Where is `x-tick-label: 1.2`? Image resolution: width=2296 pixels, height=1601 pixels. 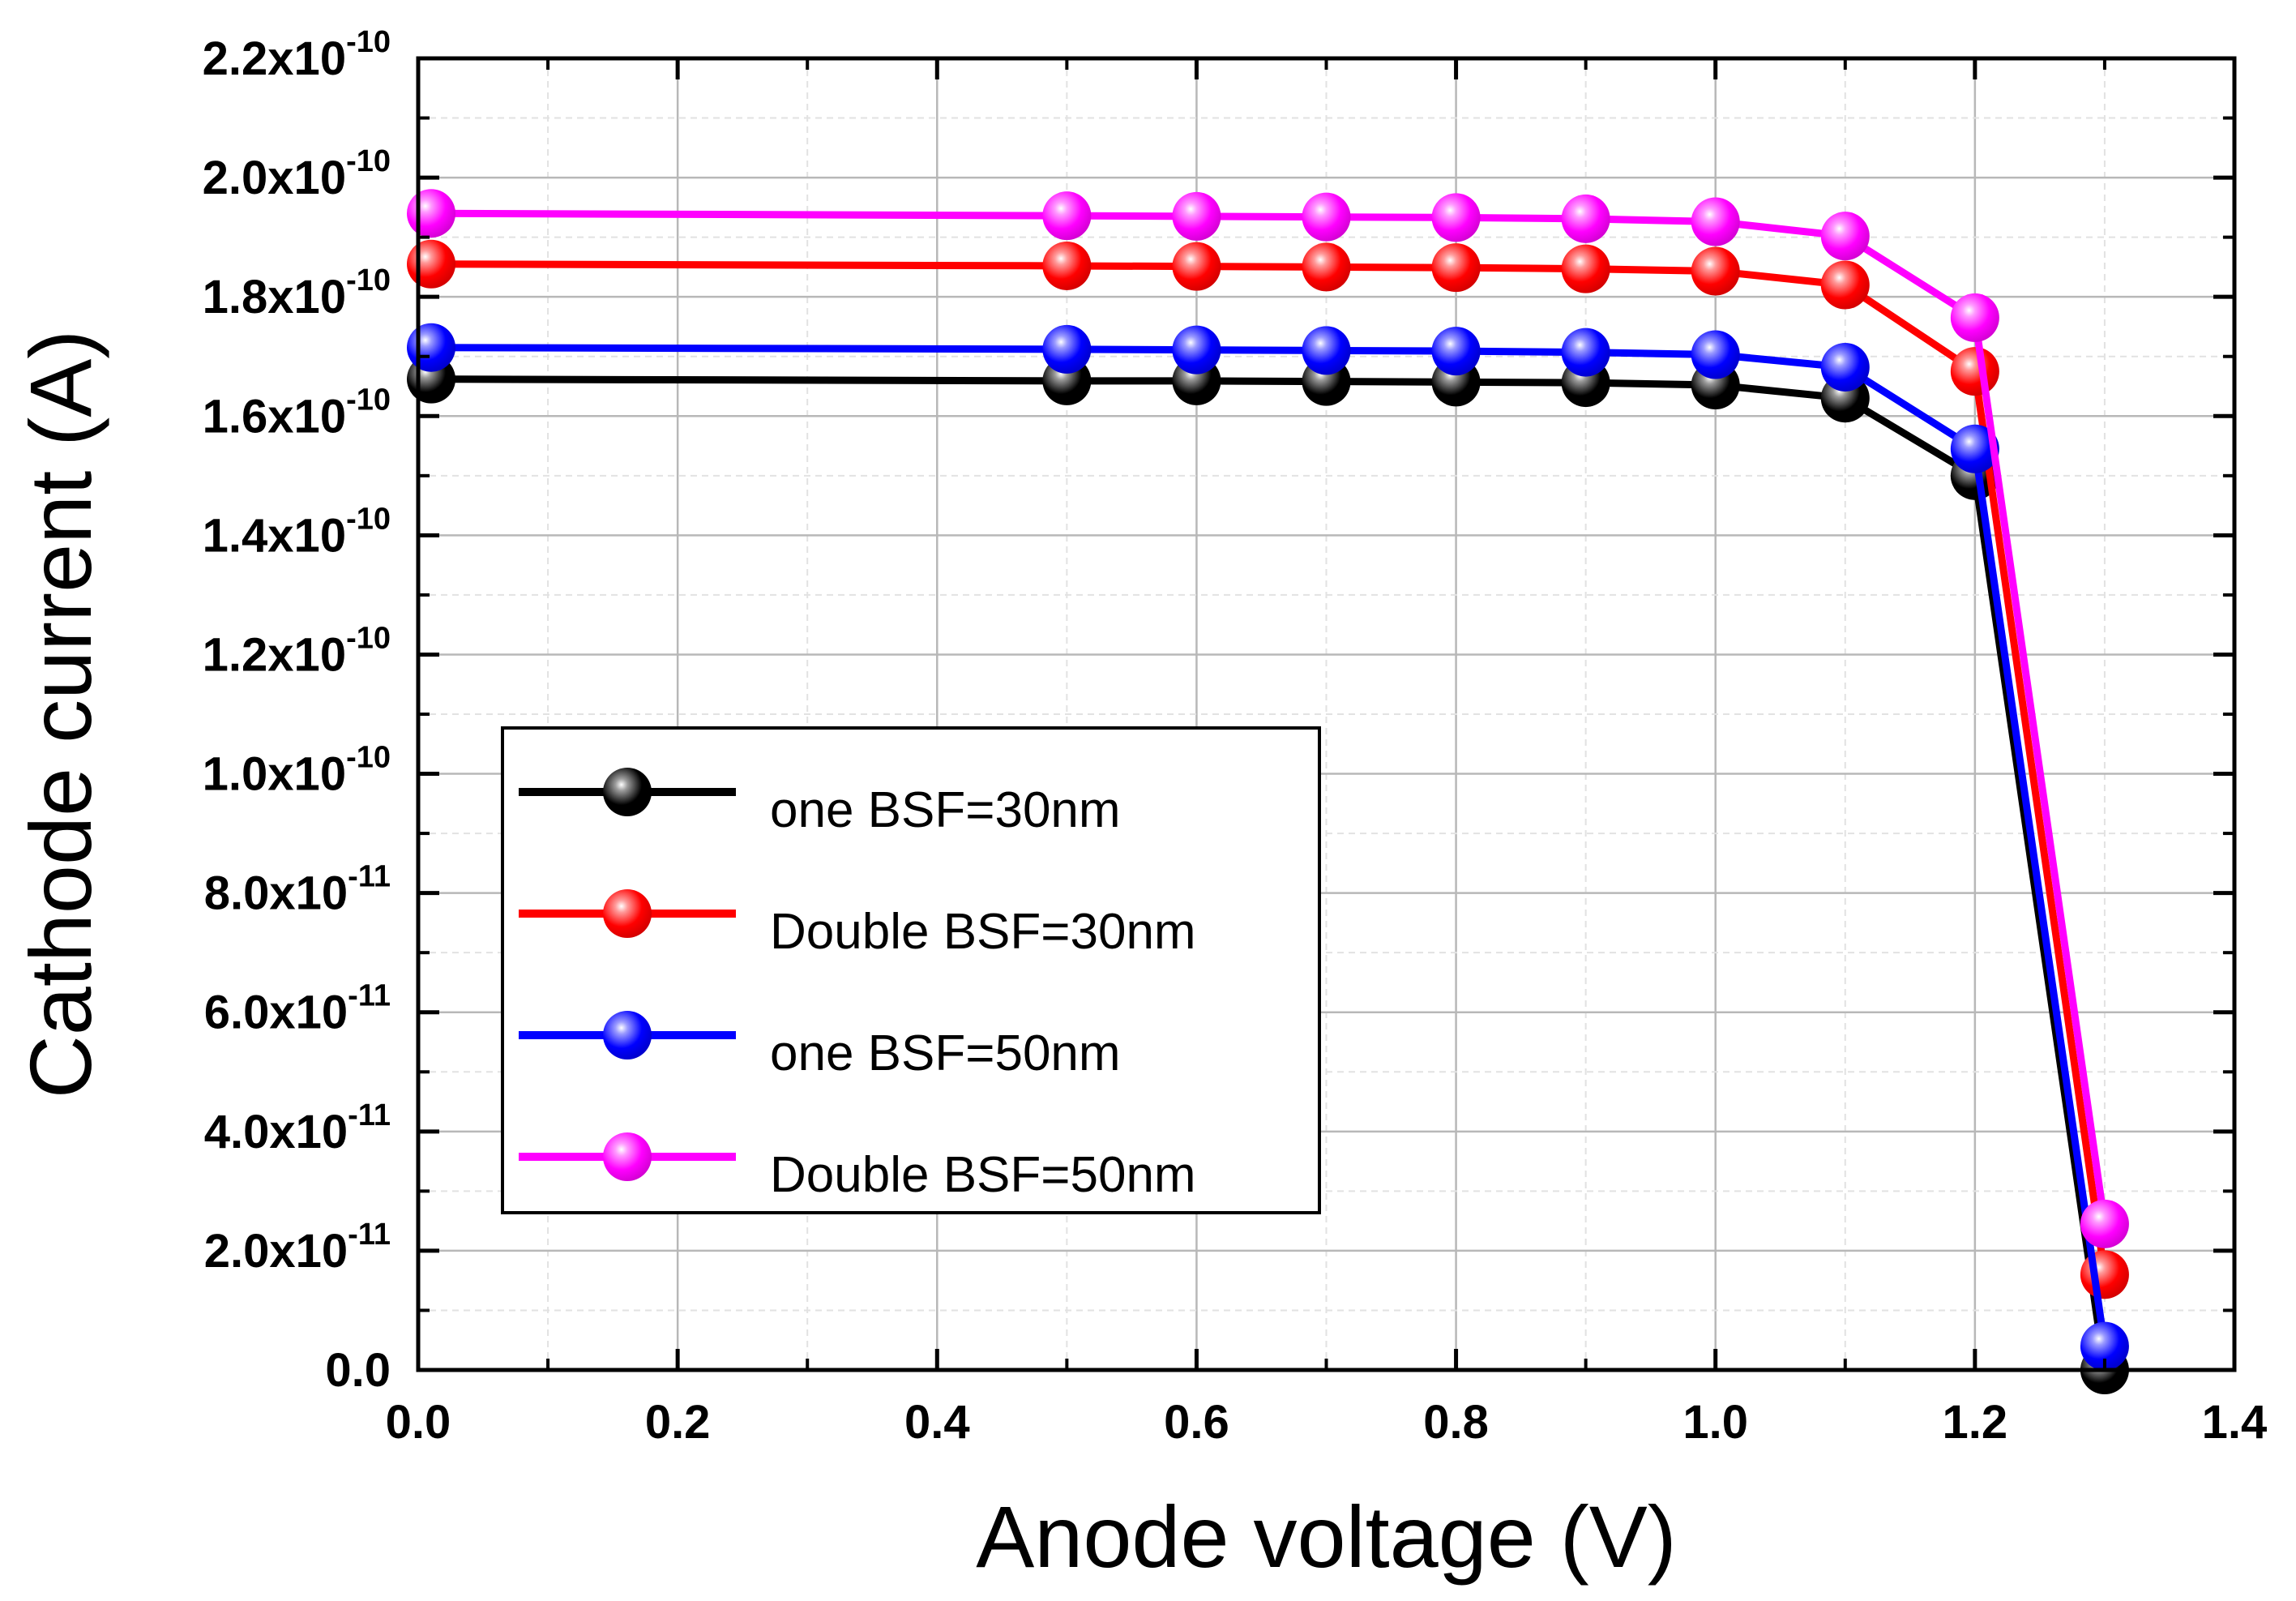
x-tick-label: 1.2 is located at coordinates (1975, 1422).